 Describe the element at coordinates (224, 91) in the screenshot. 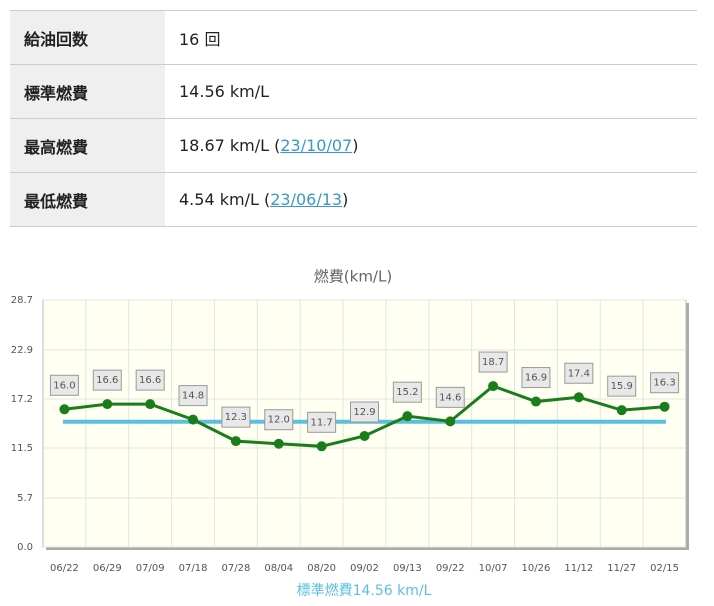

I see `value-text: 14.56 km/L` at that location.